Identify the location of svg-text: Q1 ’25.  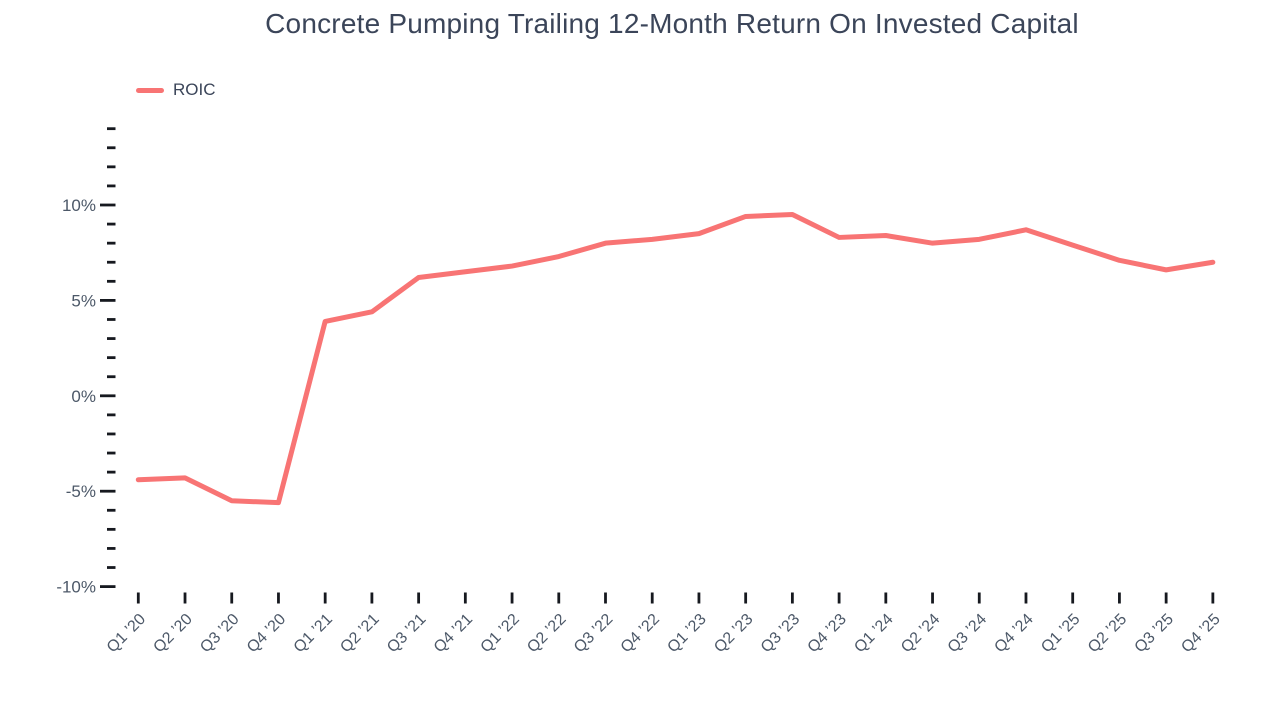
(1060, 633).